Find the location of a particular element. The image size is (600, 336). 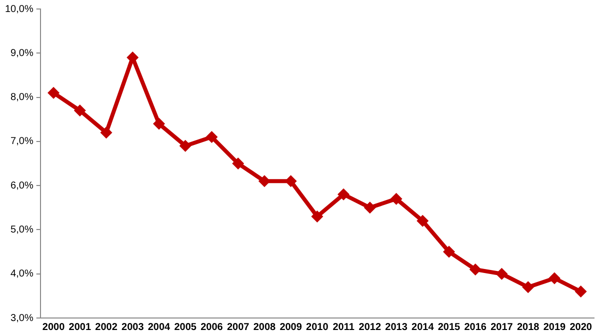

x-tick-label: 2008 is located at coordinates (264, 327).